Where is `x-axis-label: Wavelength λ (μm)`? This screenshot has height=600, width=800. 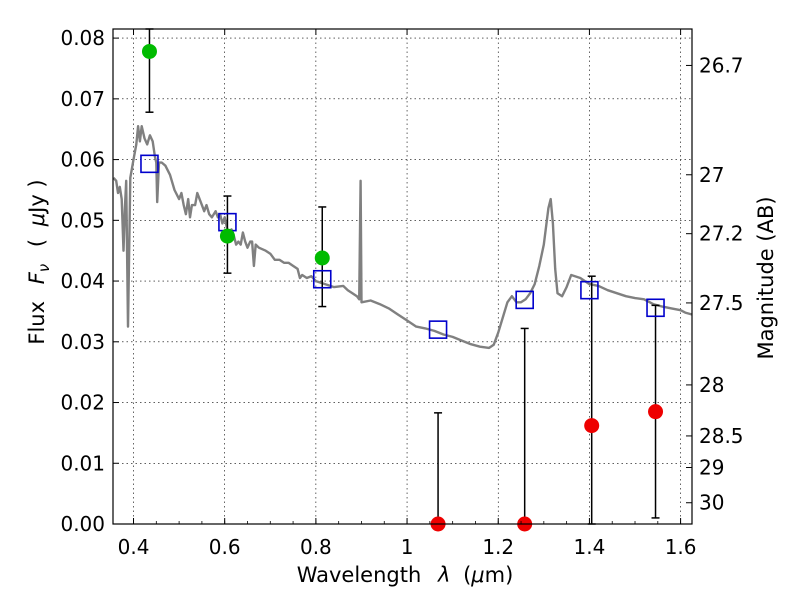
x-axis-label: Wavelength λ (μm) is located at coordinates (405, 575).